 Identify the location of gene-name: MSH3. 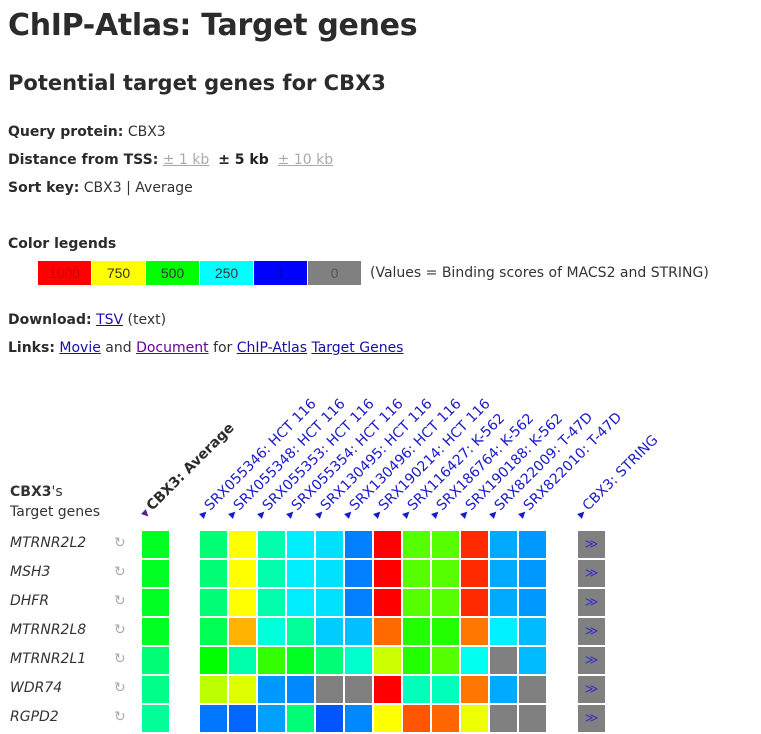
(30, 572).